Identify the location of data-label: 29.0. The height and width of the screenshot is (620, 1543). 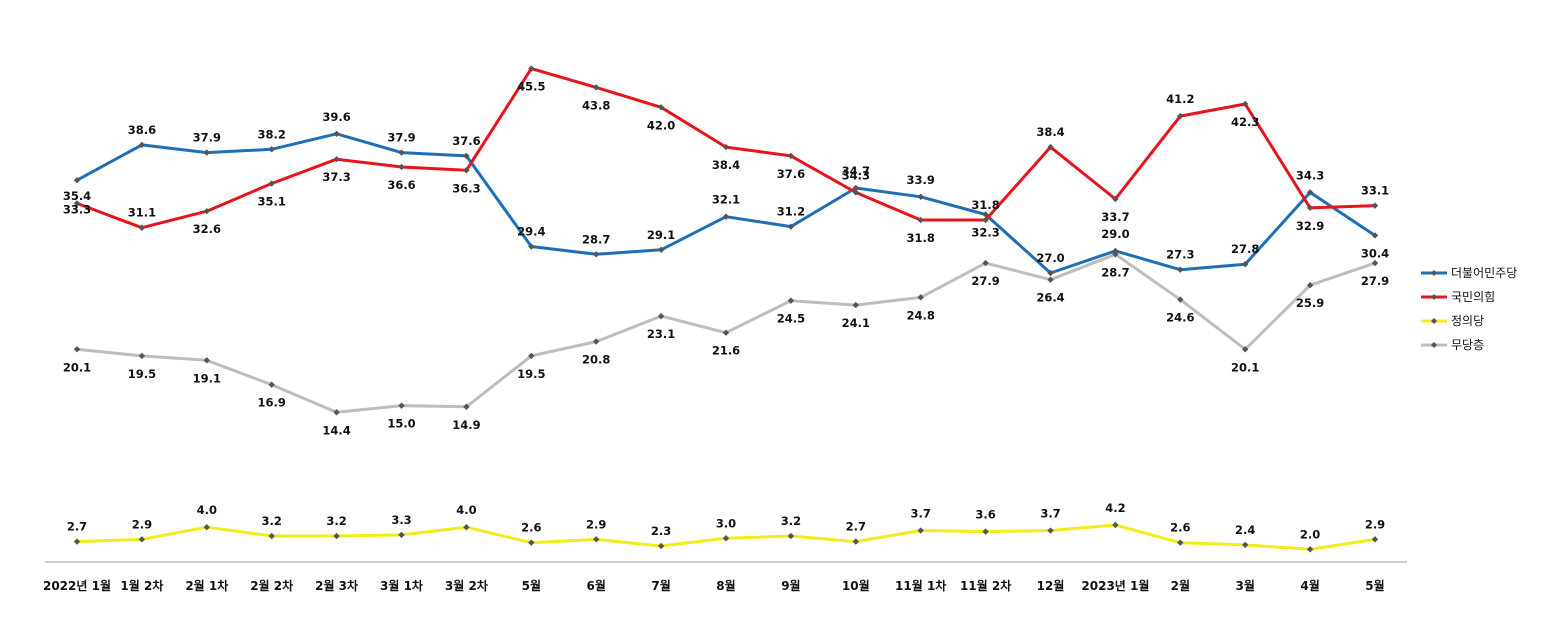
(1115, 234).